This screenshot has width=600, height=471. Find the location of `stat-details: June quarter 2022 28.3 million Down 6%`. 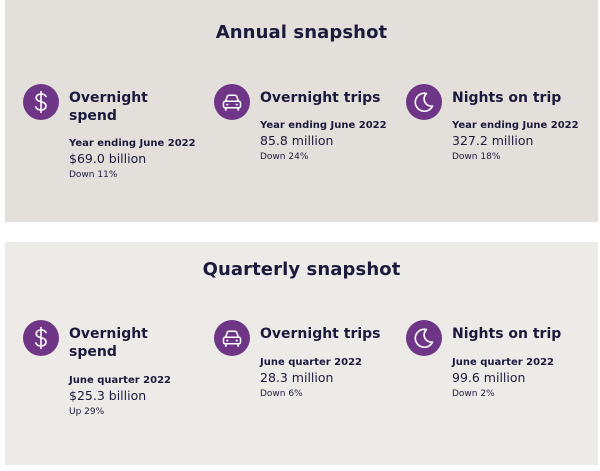

stat-details: June quarter 2022 28.3 million Down 6% is located at coordinates (311, 378).